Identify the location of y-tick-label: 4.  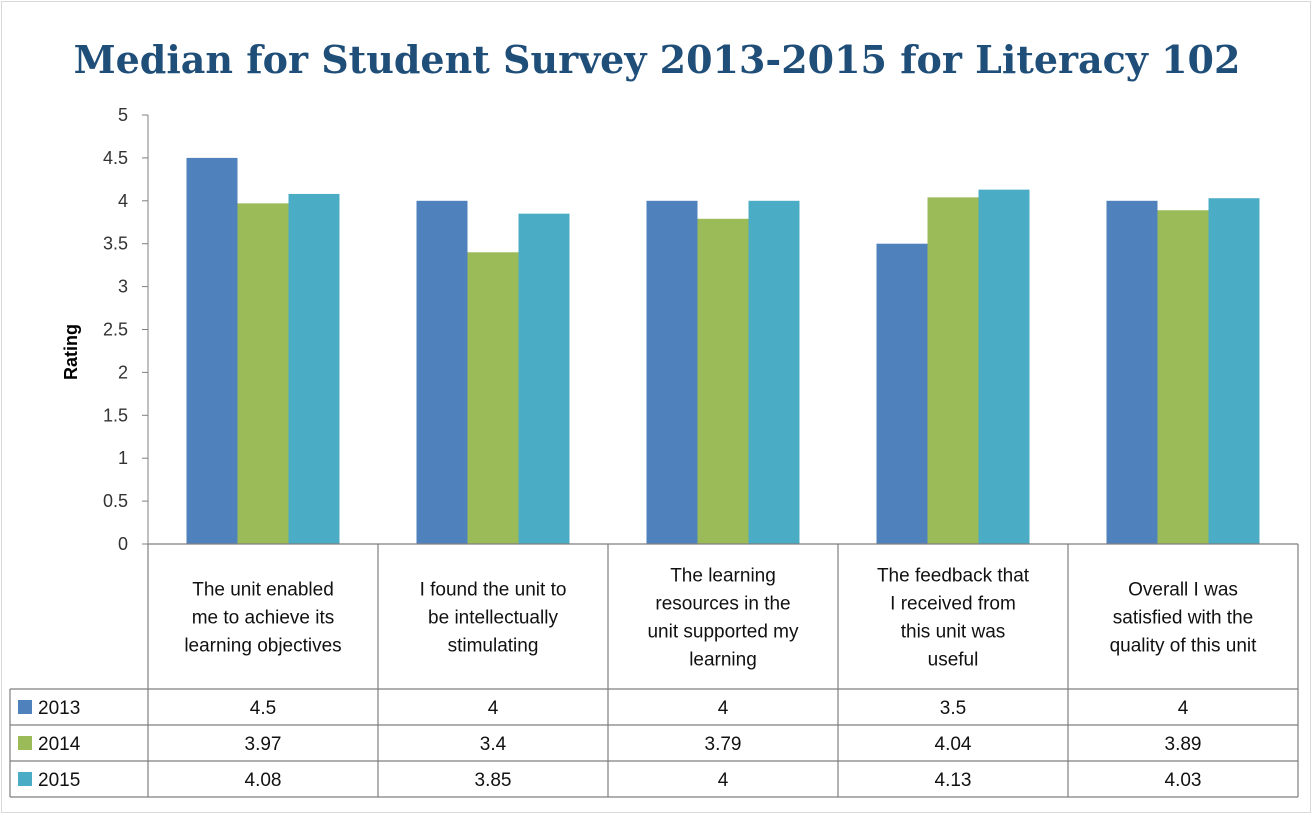
(123, 201).